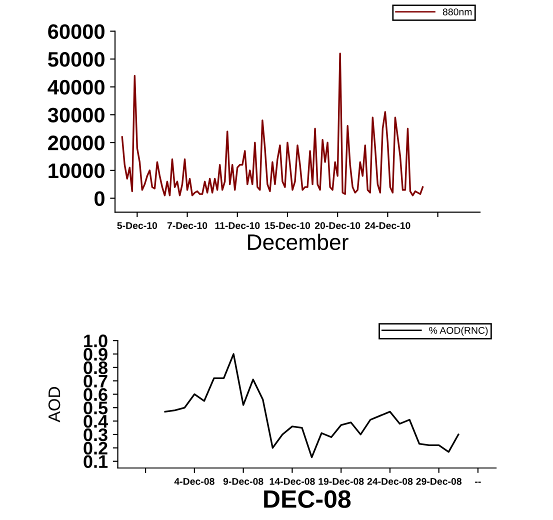  Describe the element at coordinates (298, 242) in the screenshot. I see `x-axis-title: December` at that location.